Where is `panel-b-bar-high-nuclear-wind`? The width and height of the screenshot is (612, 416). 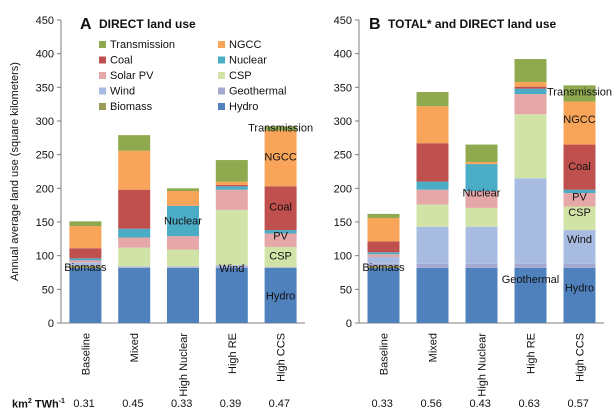
panel-b-bar-high-nuclear-wind is located at coordinates (481, 245).